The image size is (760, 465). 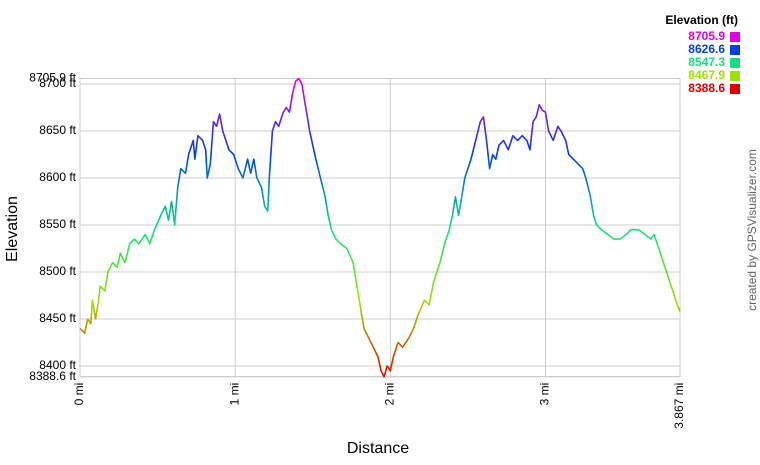 What do you see at coordinates (57, 271) in the screenshot?
I see `y-tick-label: 8500 ft` at bounding box center [57, 271].